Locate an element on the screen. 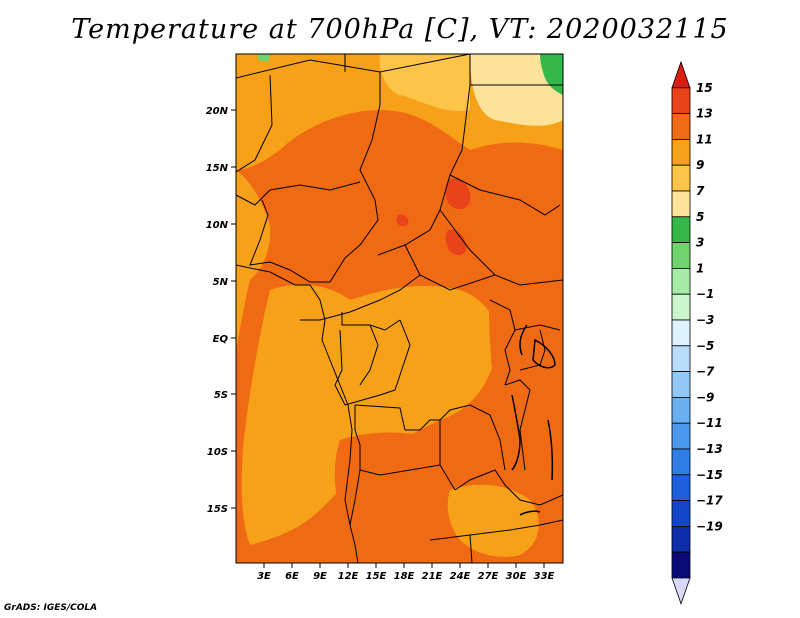 The width and height of the screenshot is (800, 618). lat-label: 15N is located at coordinates (217, 168).